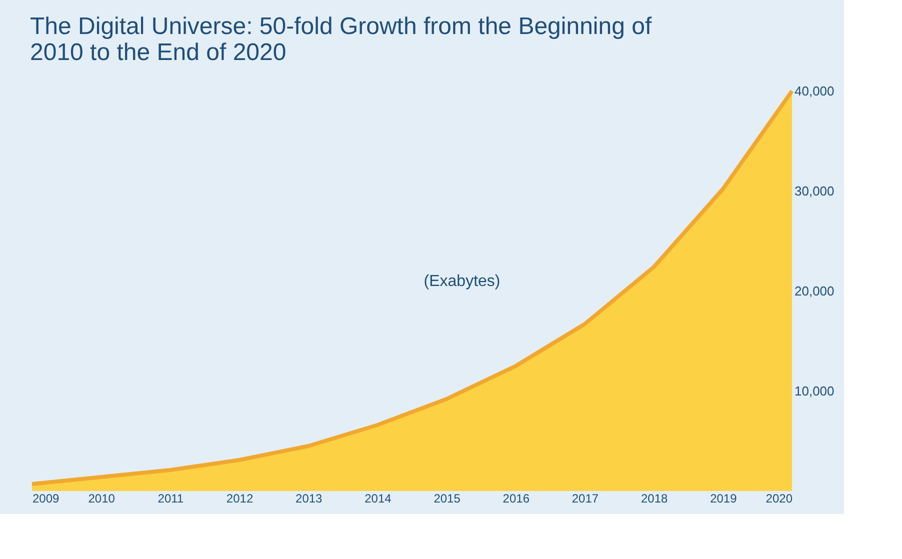 Image resolution: width=902 pixels, height=559 pixels. Describe the element at coordinates (779, 499) in the screenshot. I see `x-tick-label: 2020` at that location.